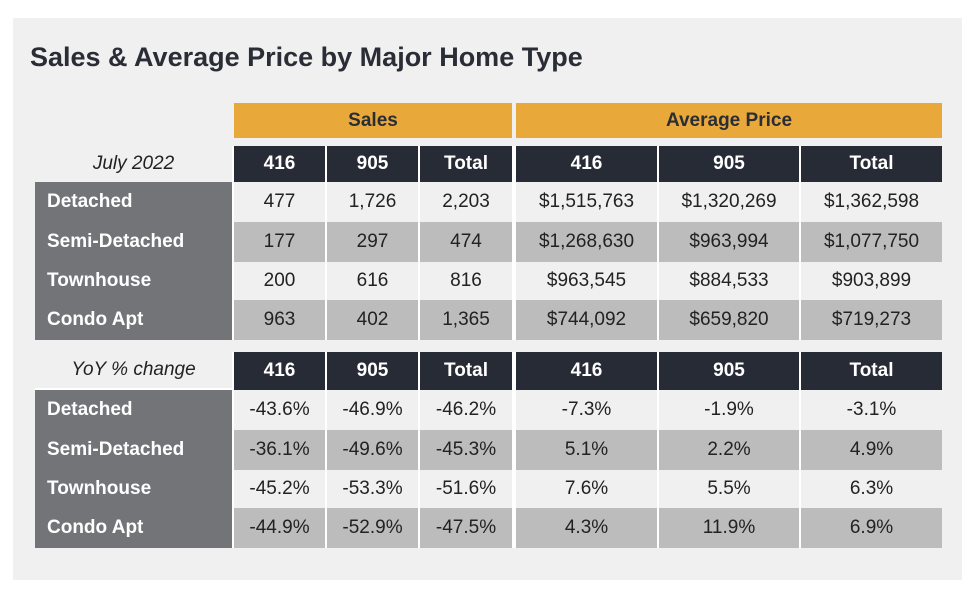 The image size is (980, 594). Describe the element at coordinates (279, 320) in the screenshot. I see `table-cell: 963` at that location.